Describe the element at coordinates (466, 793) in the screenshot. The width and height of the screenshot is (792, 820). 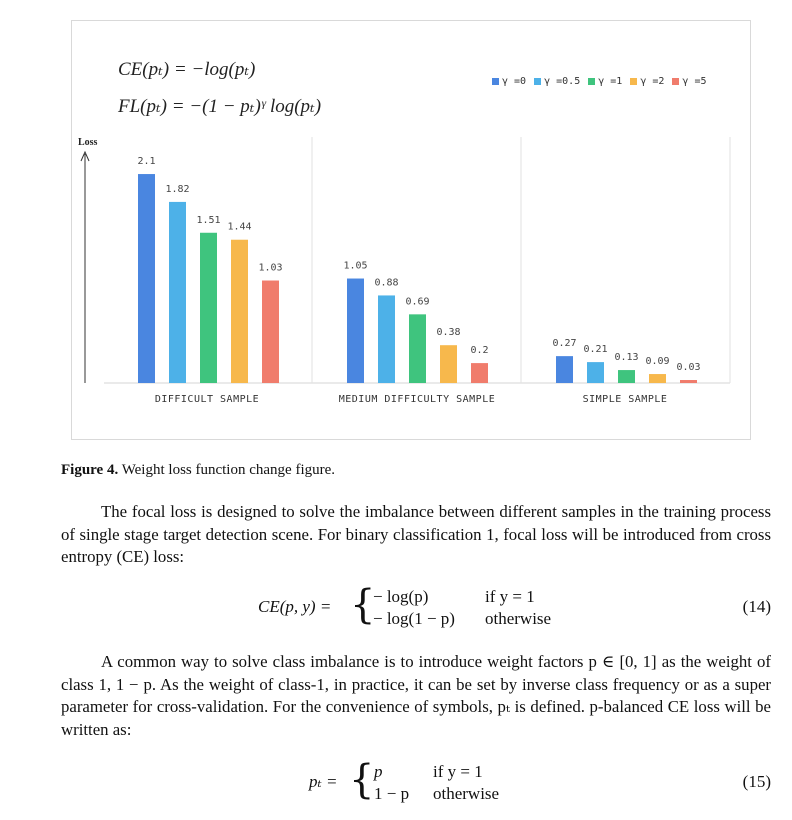
I see `eq15-case2-cond: otherwise` at that location.